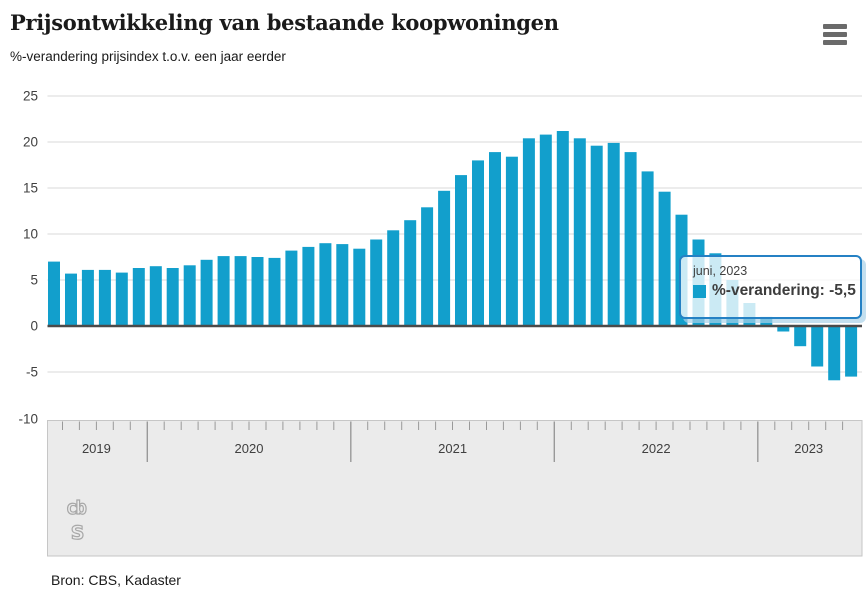 The image size is (868, 600). Describe the element at coordinates (34, 280) in the screenshot. I see `y-axis-label: 5` at that location.